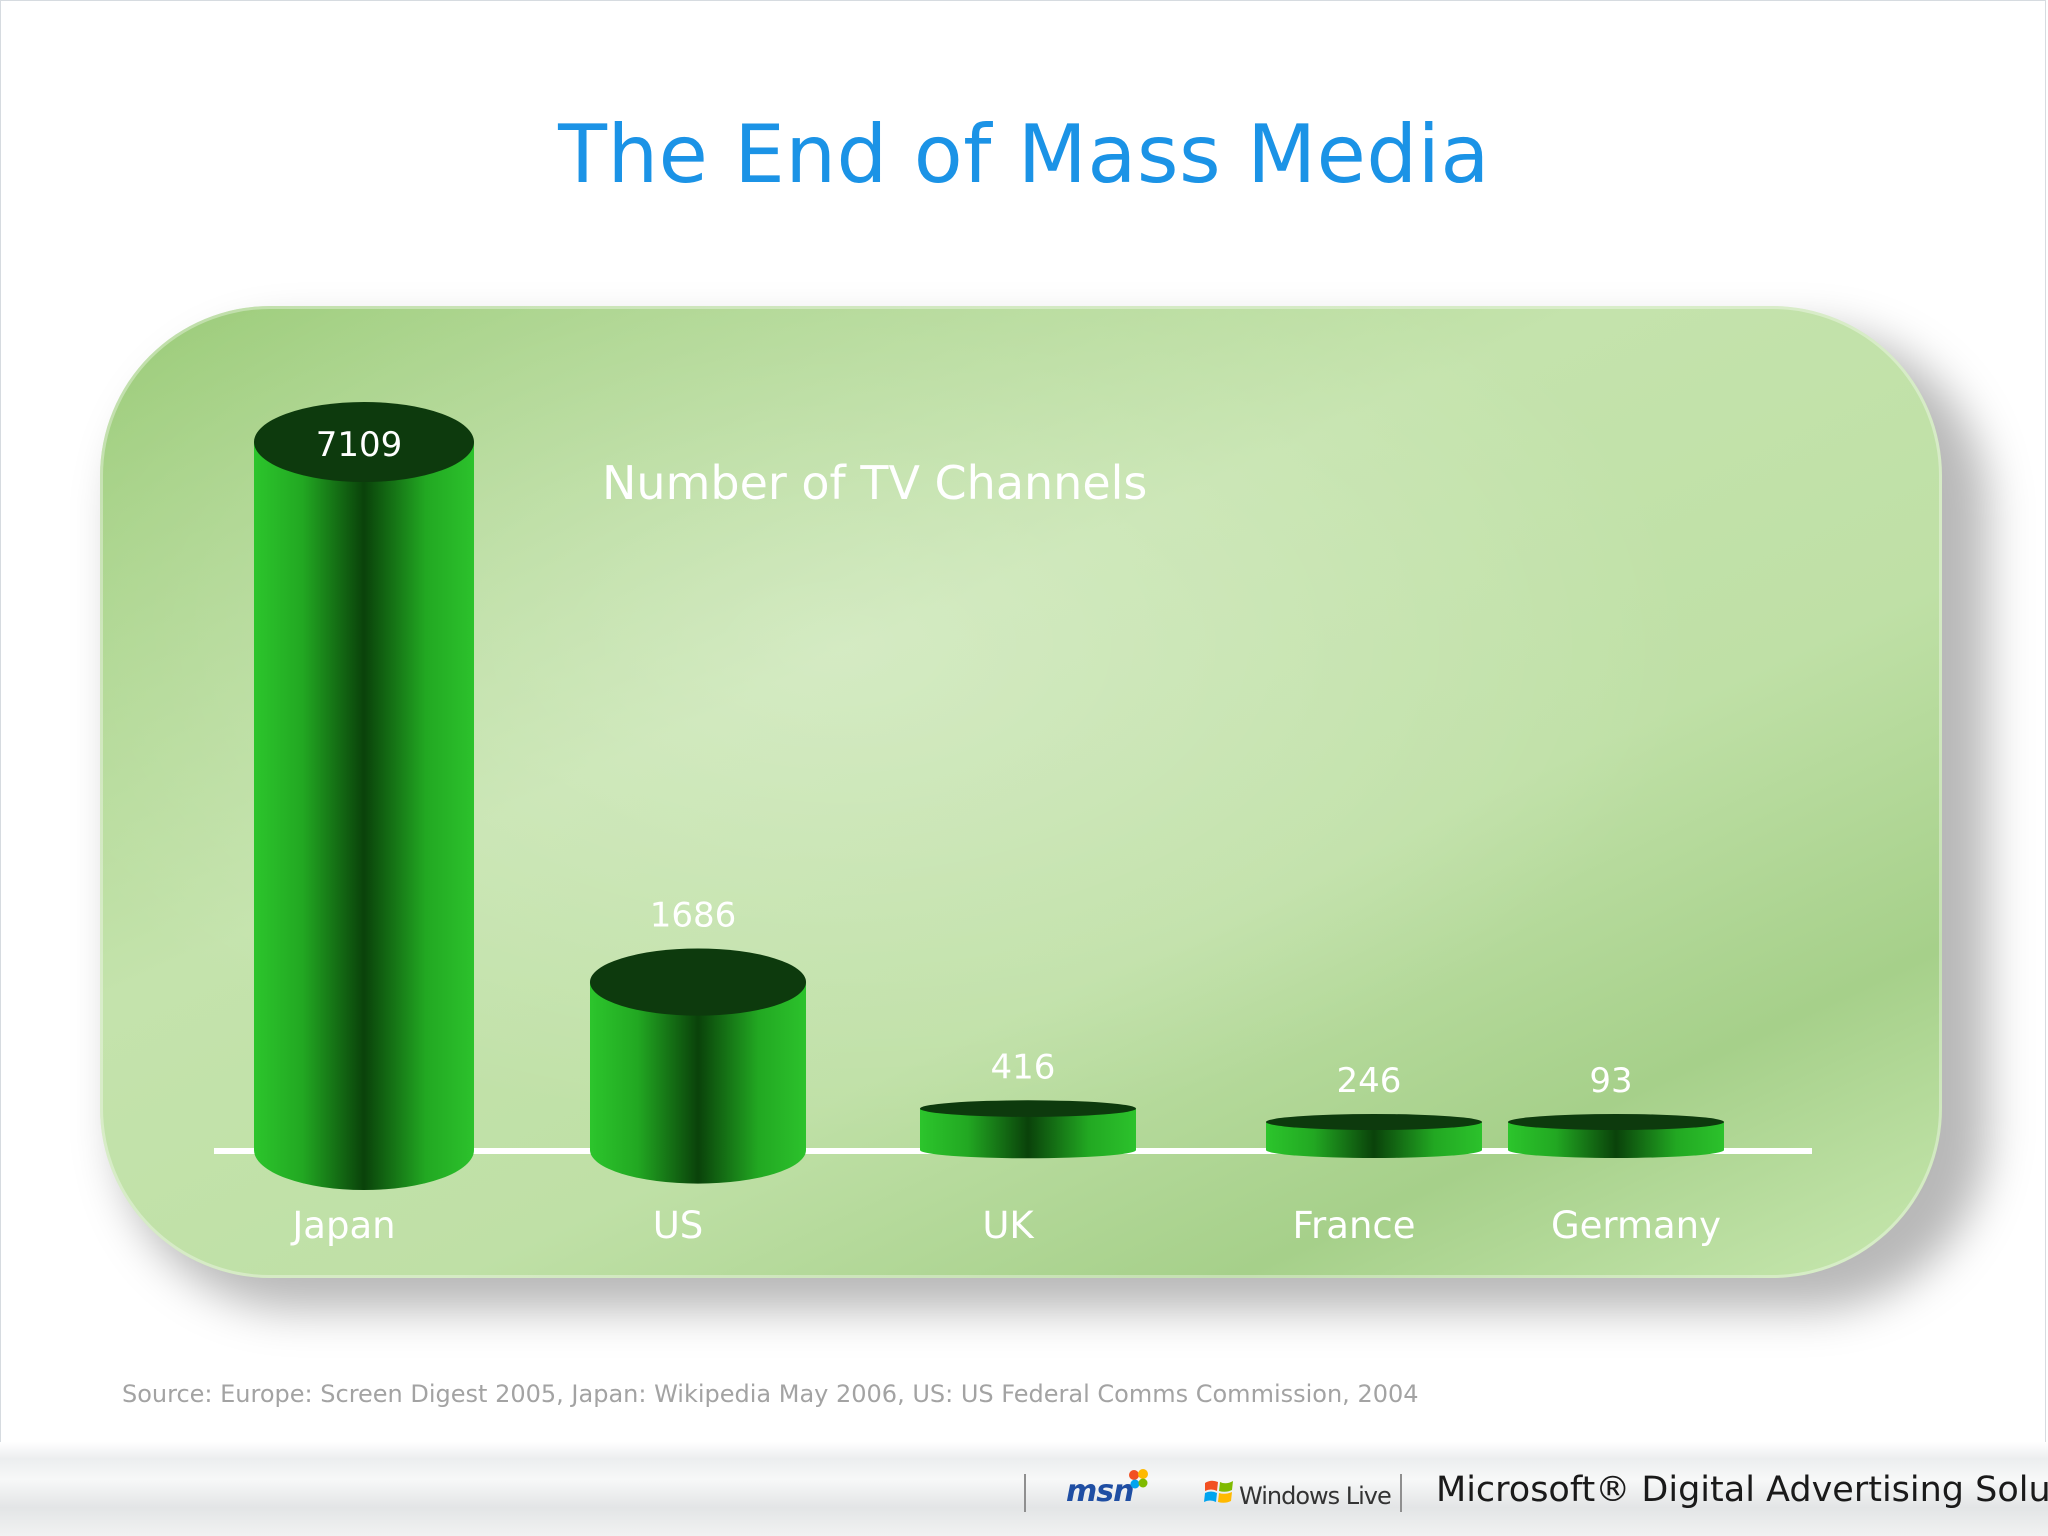 This screenshot has height=1536, width=2048. What do you see at coordinates (1138, 1479) in the screenshot?
I see `msn-butterfly-icon` at bounding box center [1138, 1479].